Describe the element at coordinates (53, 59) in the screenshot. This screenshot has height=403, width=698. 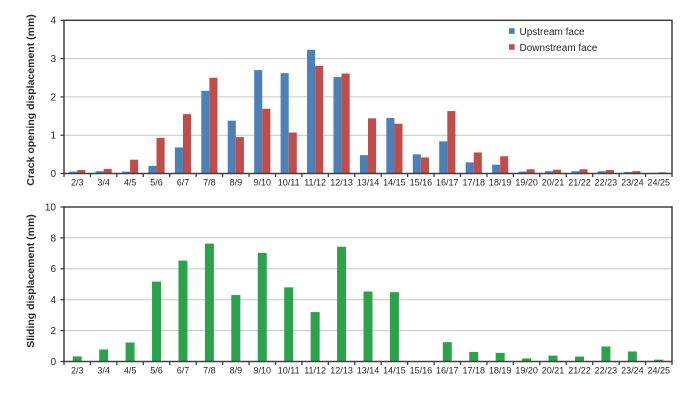
I see `svg-text: 3` at that location.